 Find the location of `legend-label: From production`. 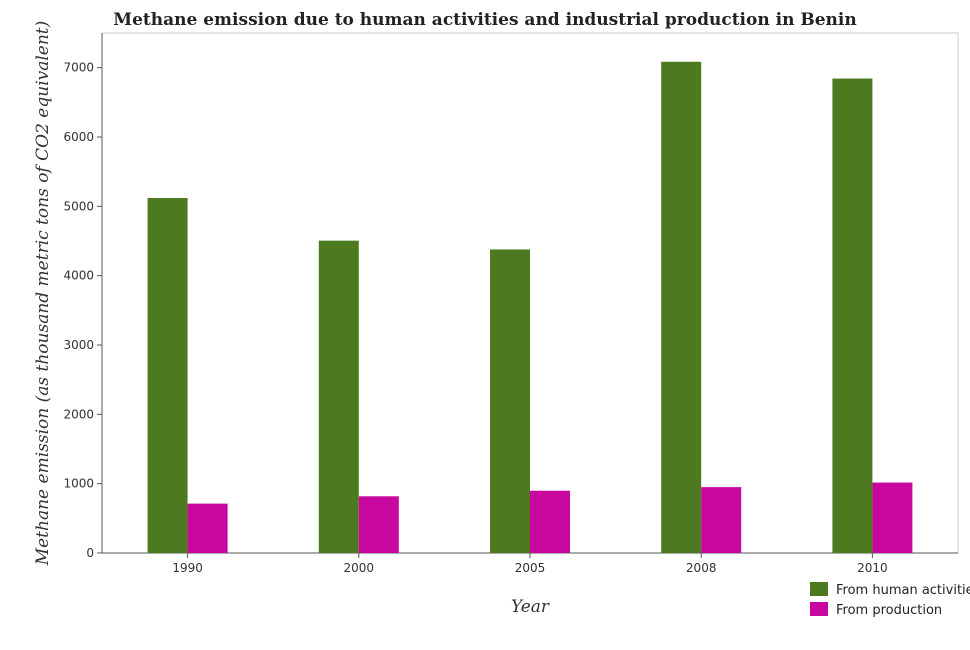

legend-label: From production is located at coordinates (889, 610).